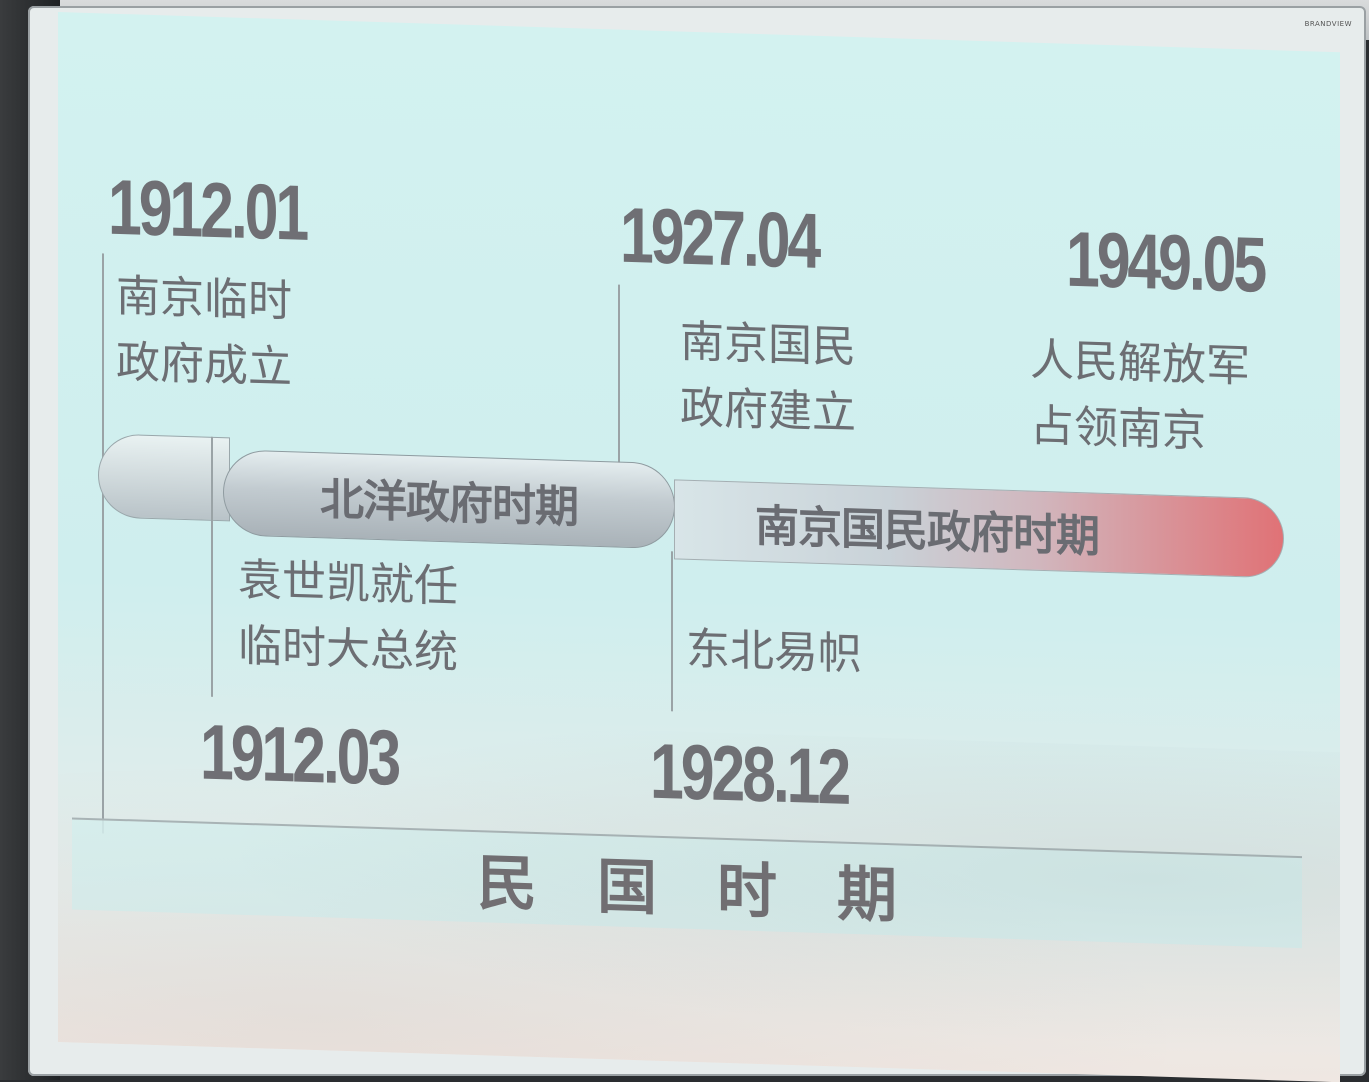 The width and height of the screenshot is (1369, 1082). I want to click on period-bar-nanjing: 南京国民政府时期, so click(979, 529).